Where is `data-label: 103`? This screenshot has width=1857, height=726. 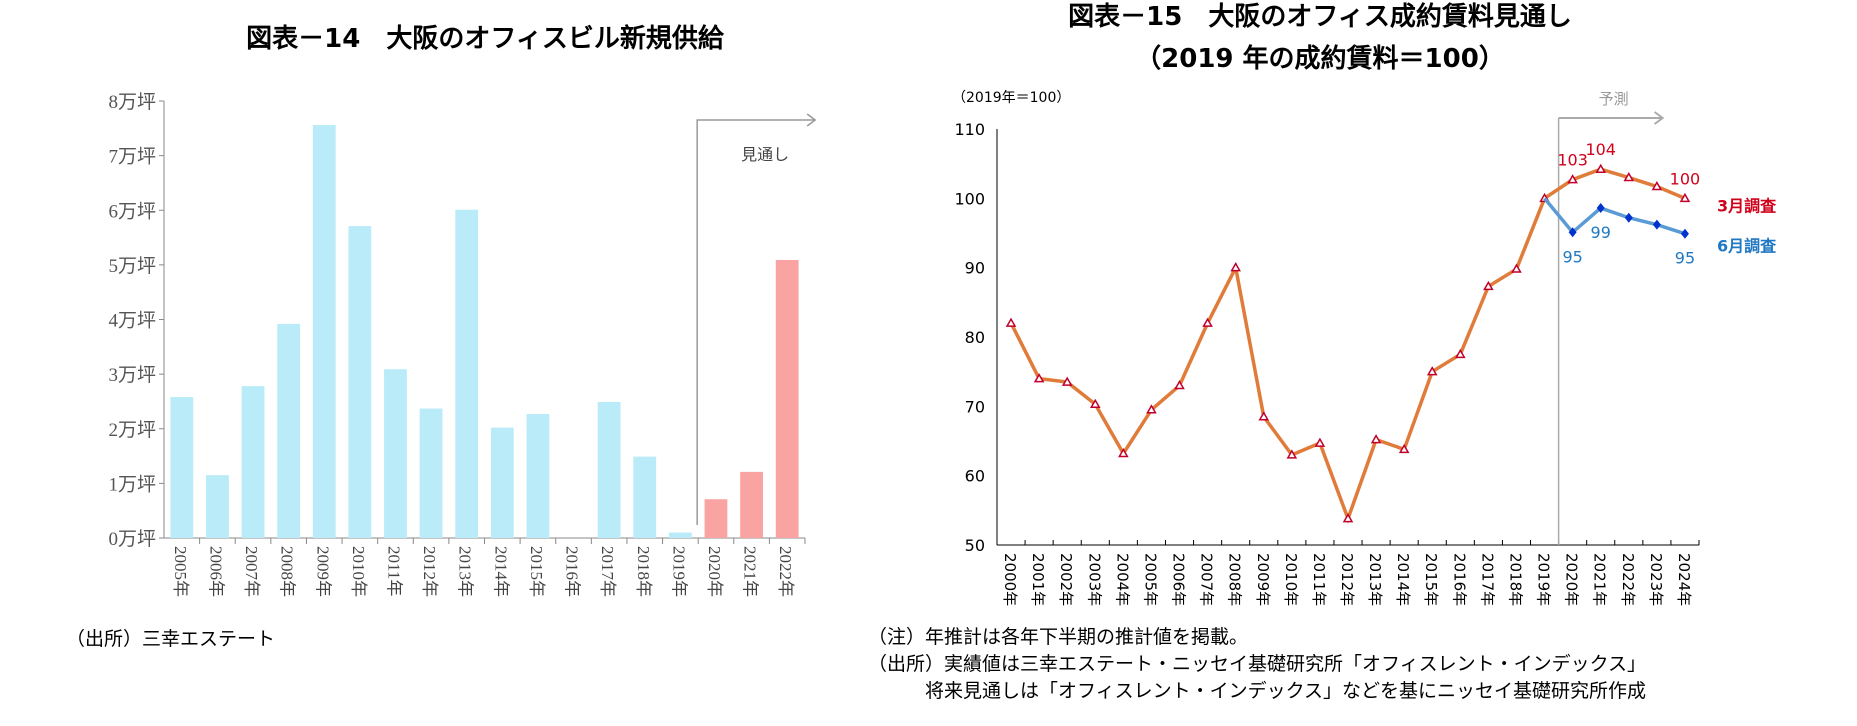 data-label: 103 is located at coordinates (1572, 160).